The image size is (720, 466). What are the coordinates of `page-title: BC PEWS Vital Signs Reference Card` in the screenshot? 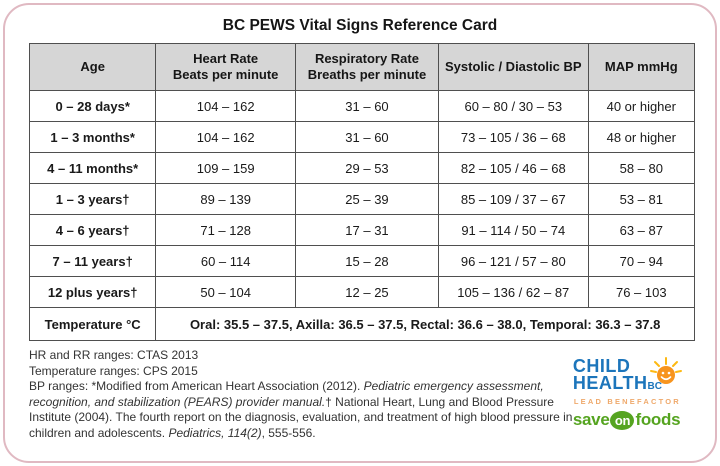 It's located at (360, 25).